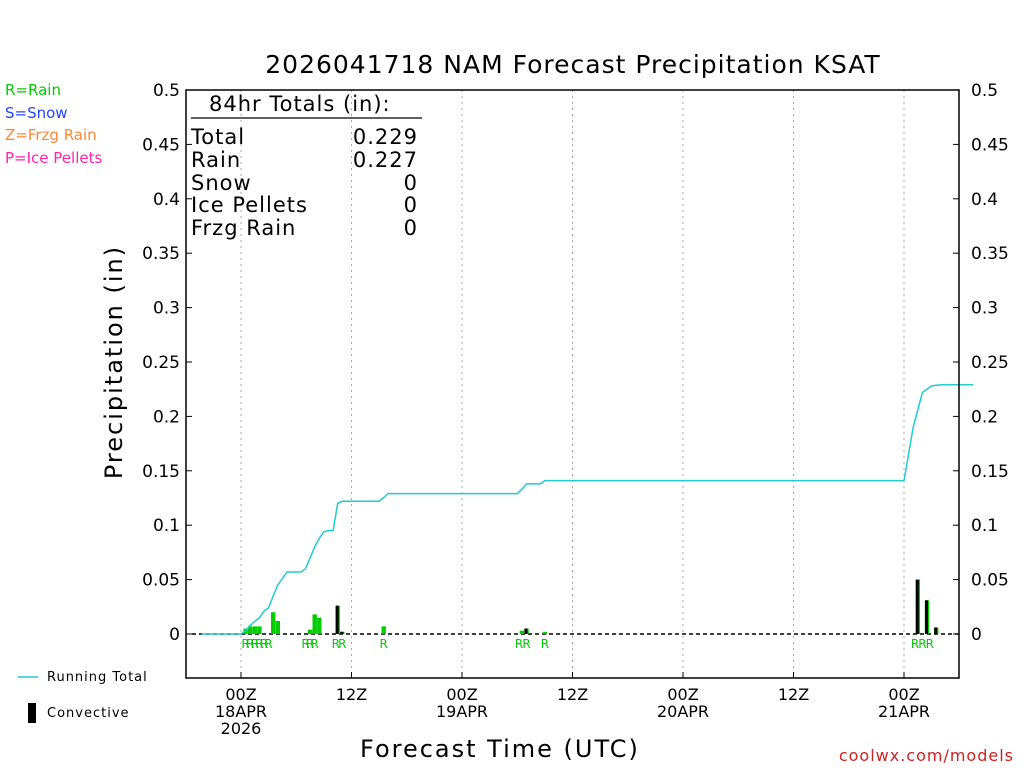 The image size is (1024, 768). I want to click on legend-ice-pellets: P=Ice Pellets, so click(54, 158).